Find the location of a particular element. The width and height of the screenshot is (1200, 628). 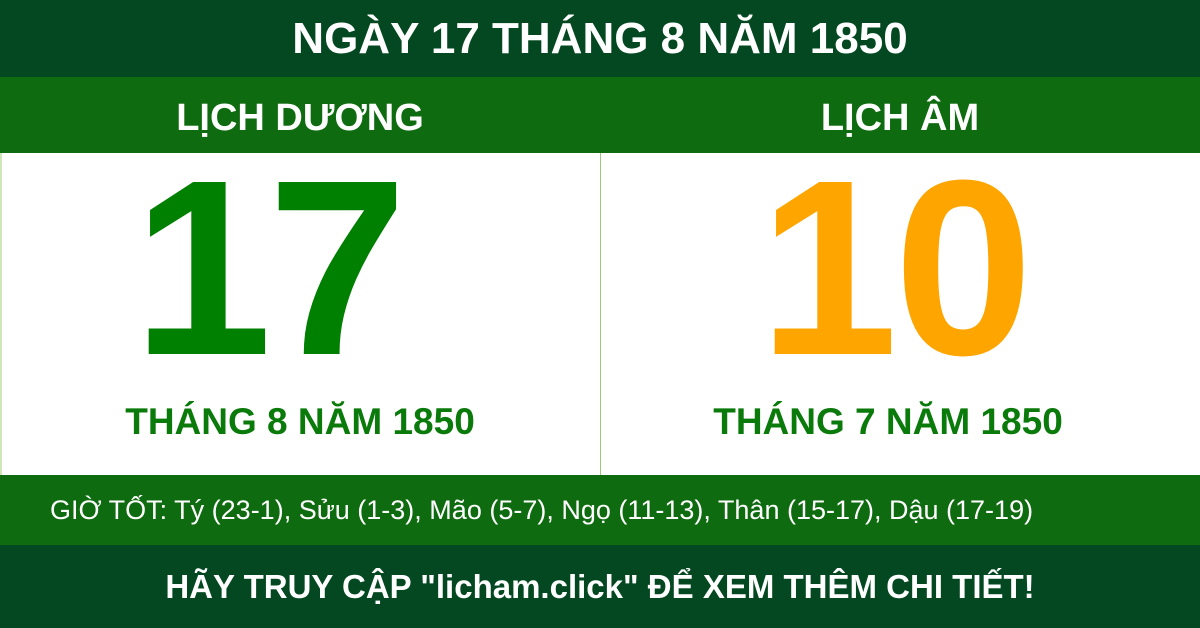

left-border is located at coordinates (1, 314).